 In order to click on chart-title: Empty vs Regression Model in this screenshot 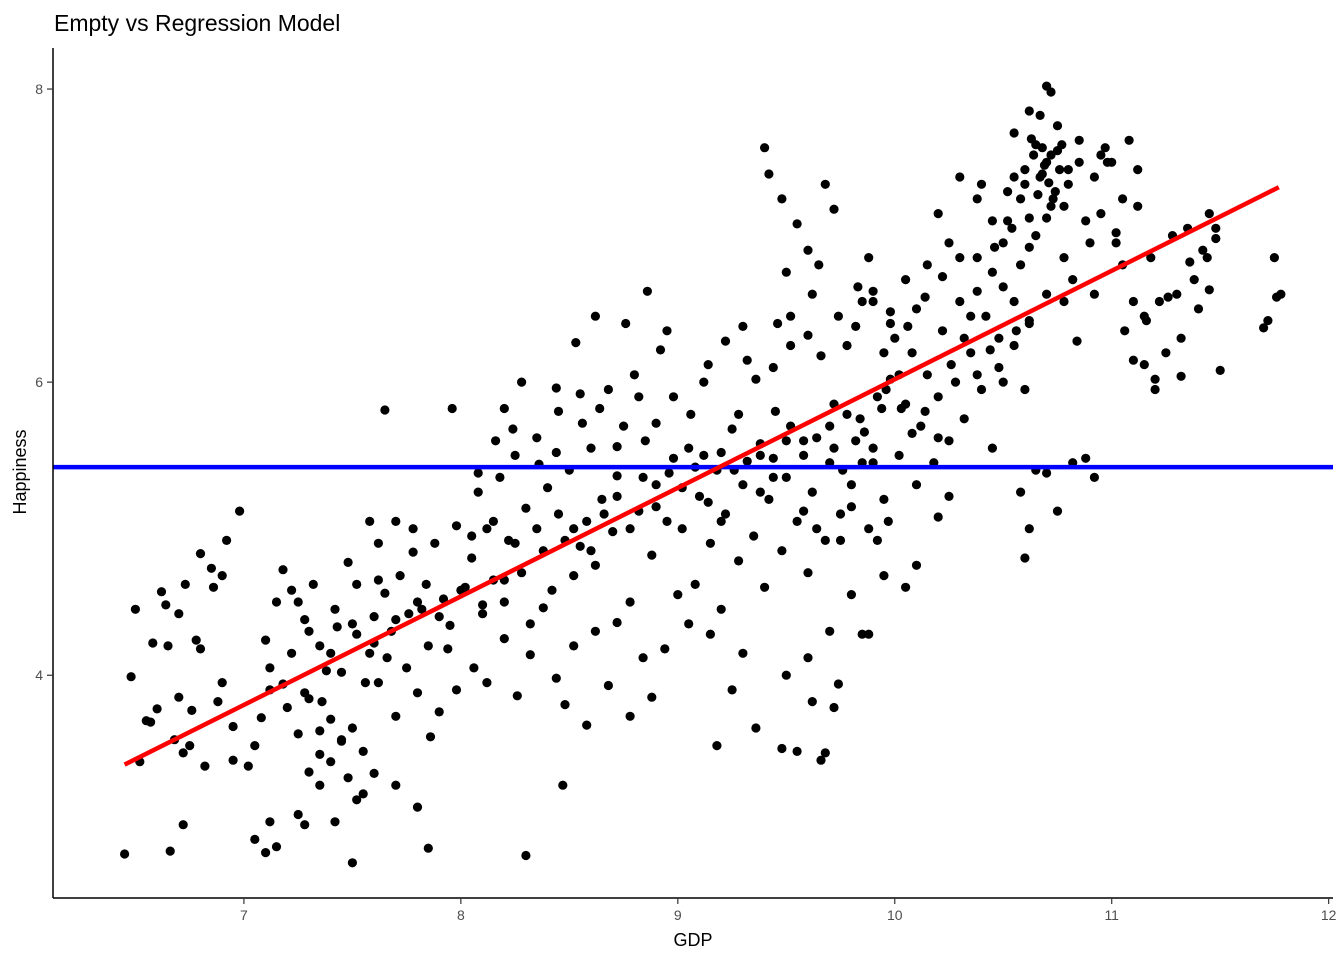, I will do `click(197, 23)`.